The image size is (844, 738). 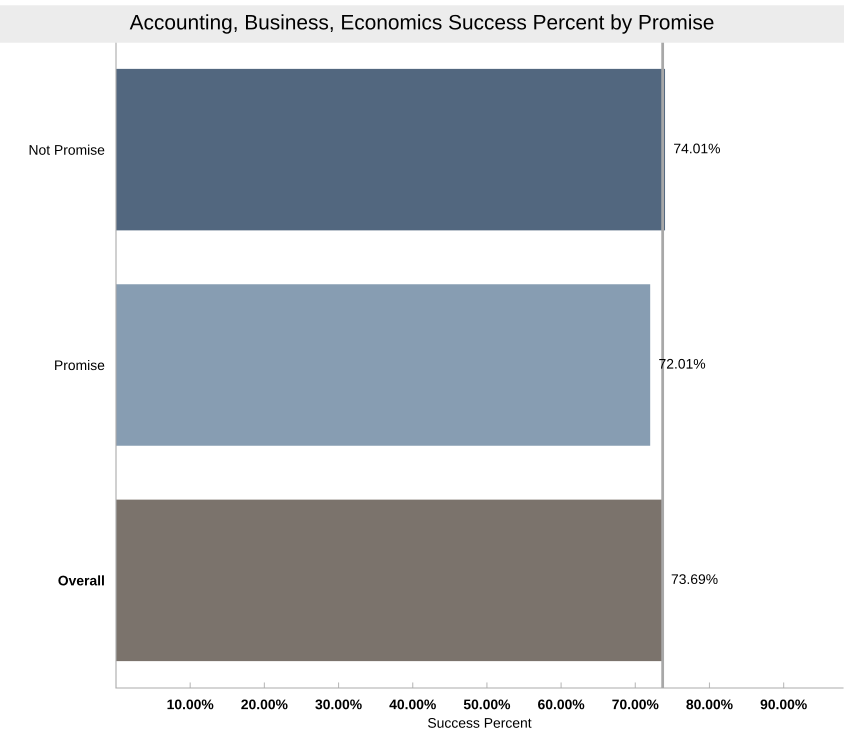 I want to click on x-tick-label: 90.00%, so click(x=783, y=704).